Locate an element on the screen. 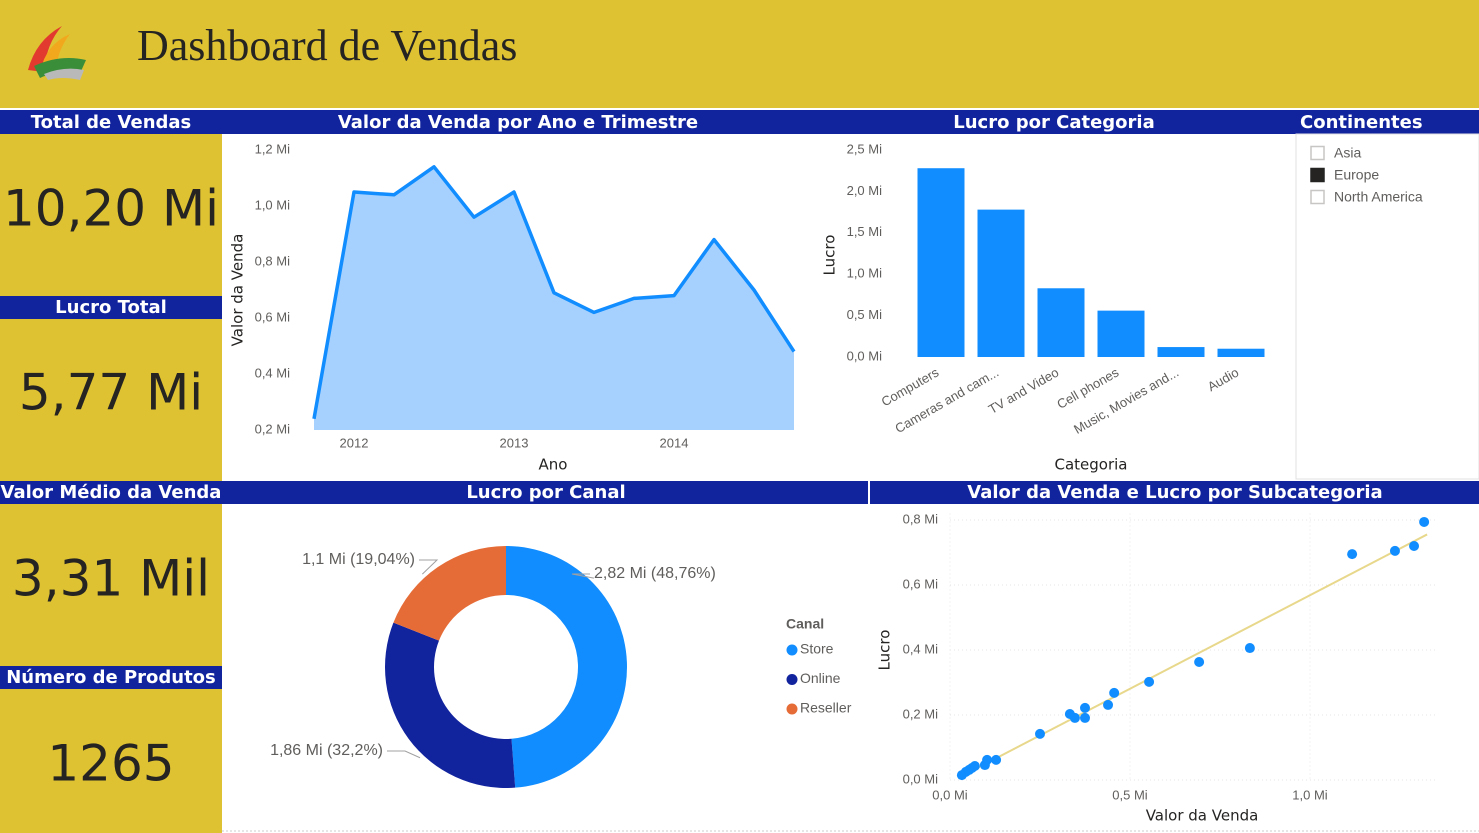 The height and width of the screenshot is (833, 1479). kpi-value: 1265 is located at coordinates (110, 764).